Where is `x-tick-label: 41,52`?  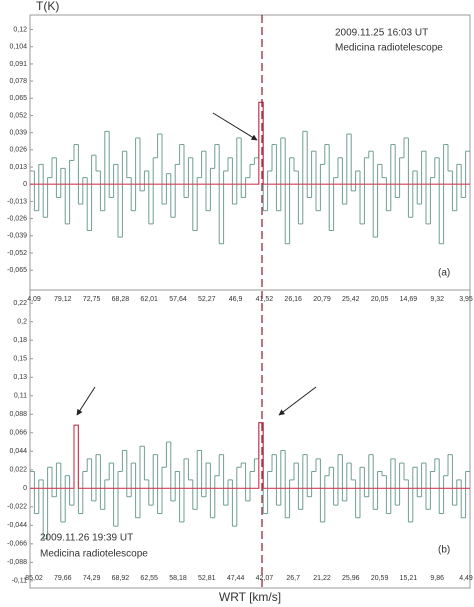 x-tick-label: 41,52 is located at coordinates (265, 299).